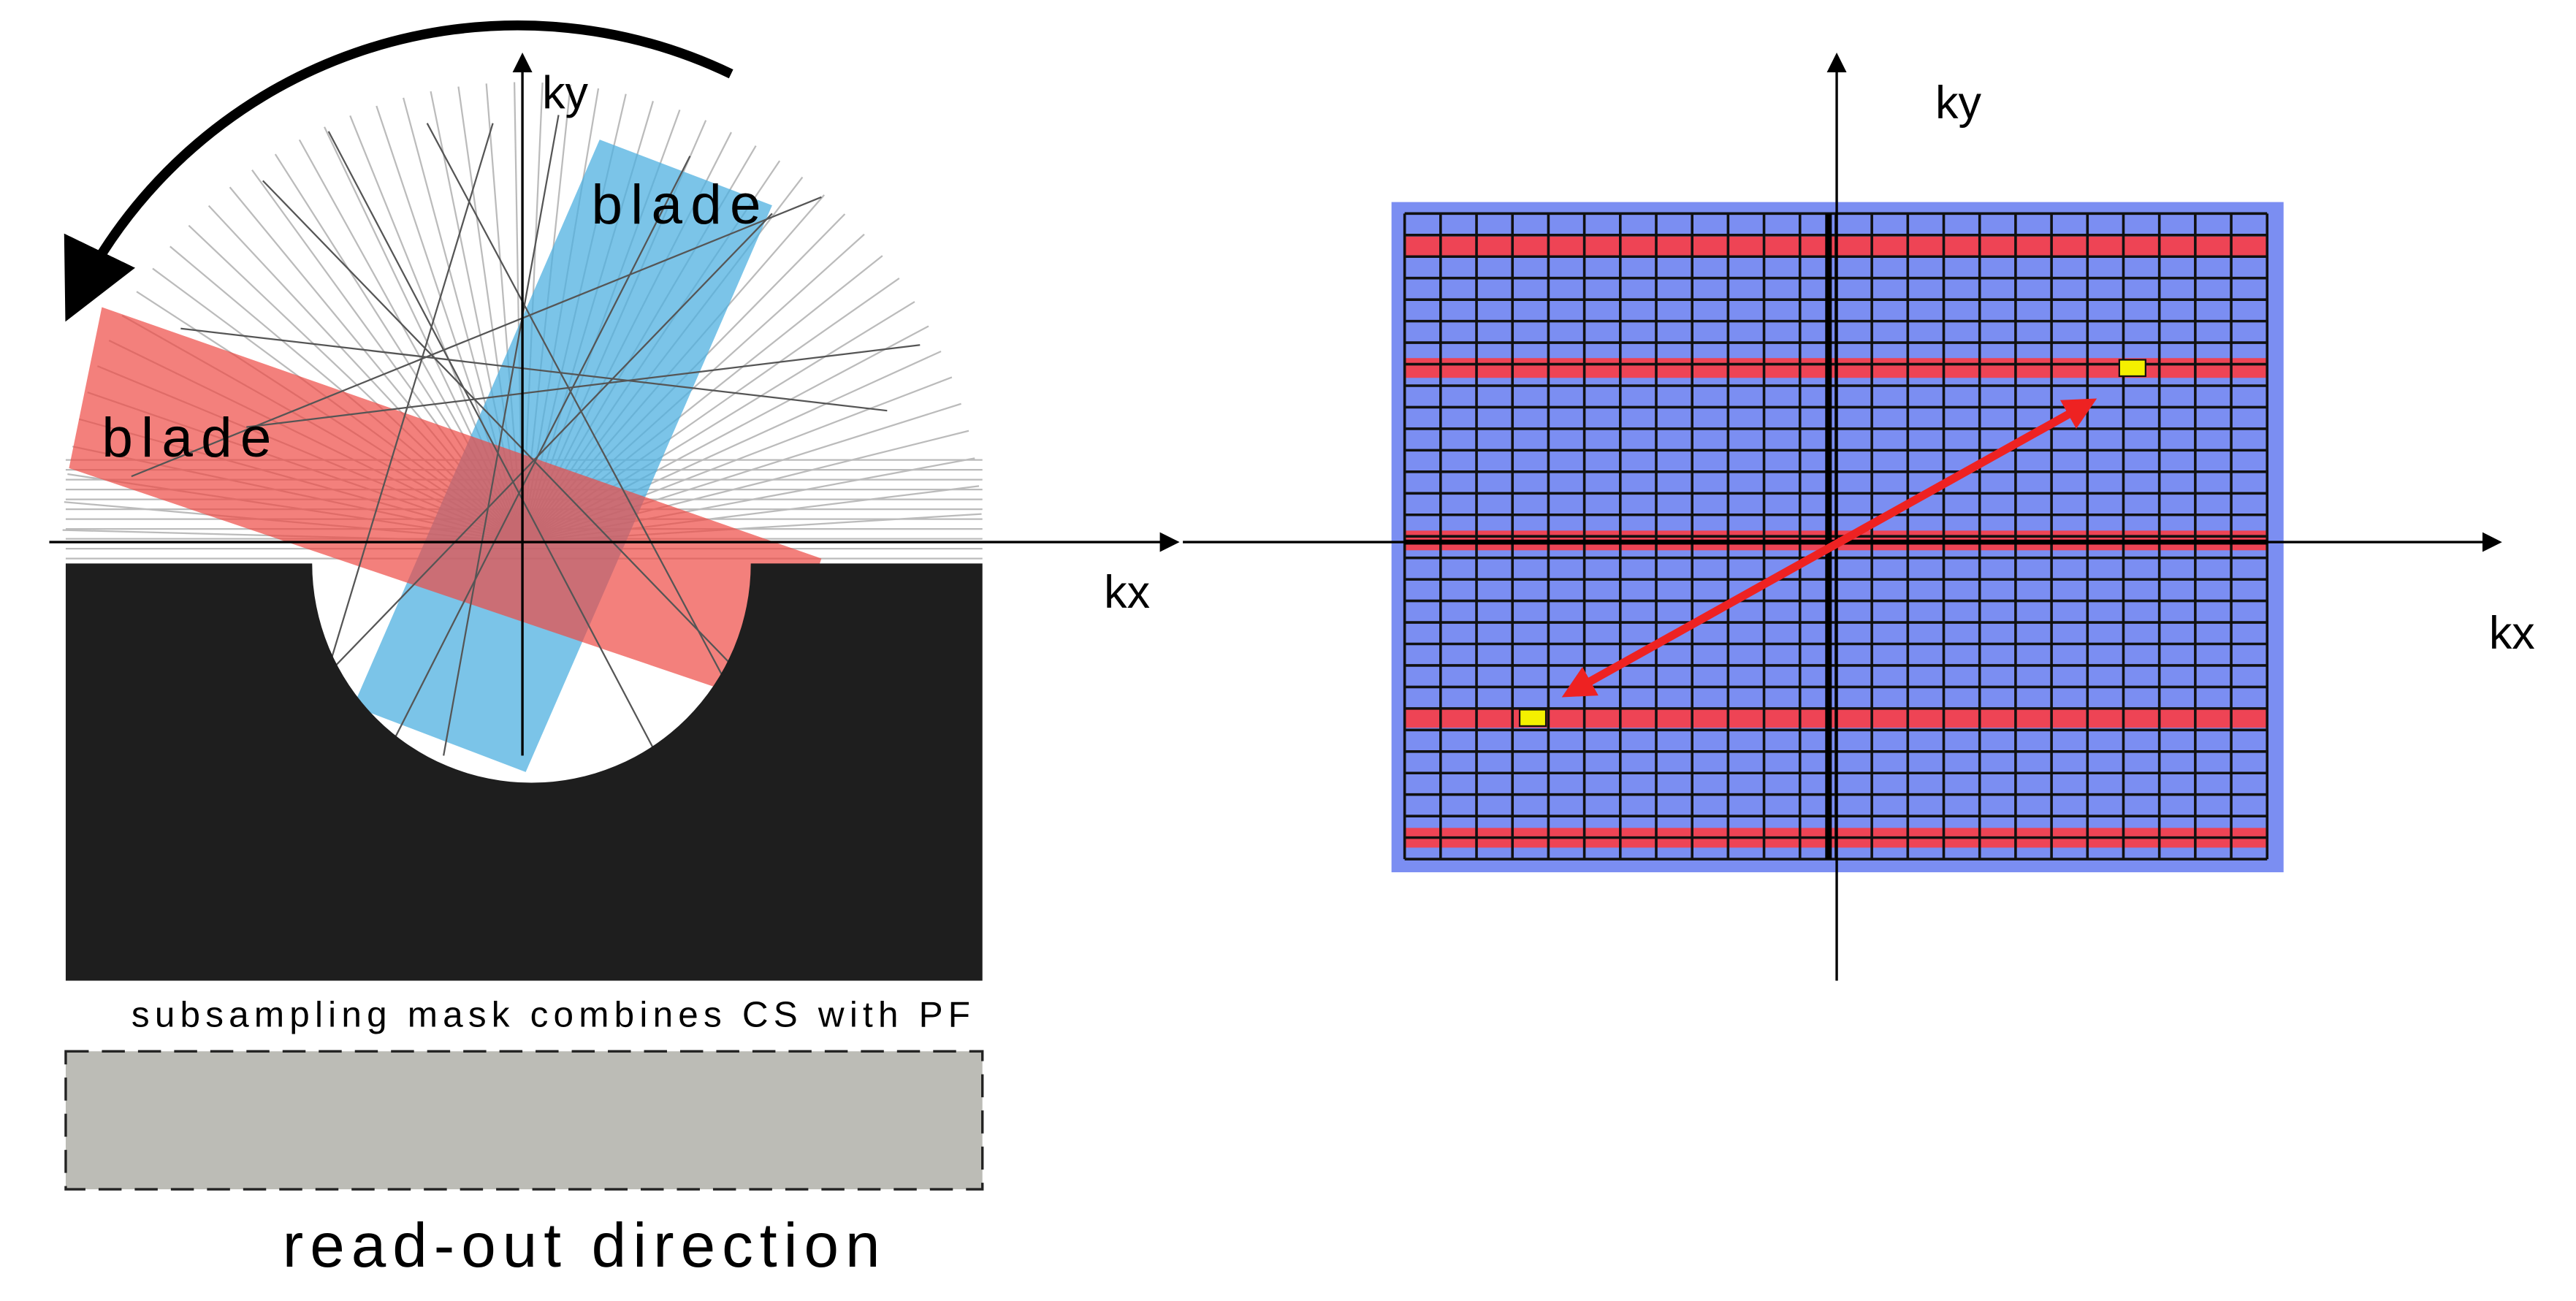 This screenshot has height=1301, width=2576. Describe the element at coordinates (585, 1246) in the screenshot. I see `readout-label: read-out direction` at that location.